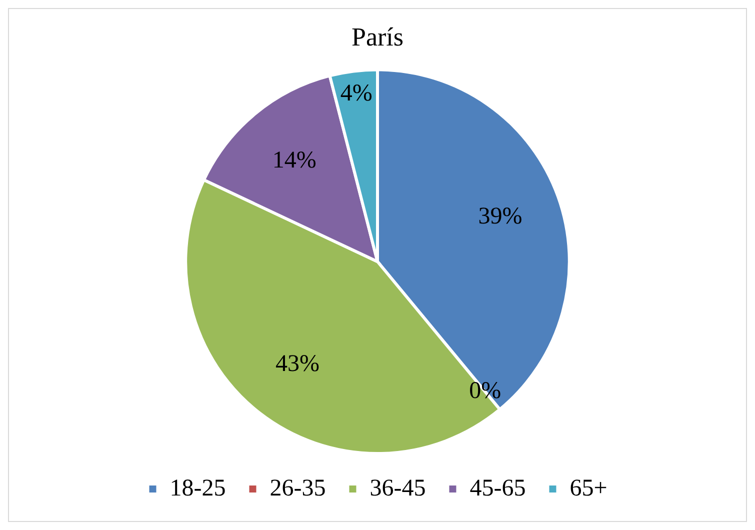 The width and height of the screenshot is (755, 530). Describe the element at coordinates (398, 488) in the screenshot. I see `legend-label: 36-45` at that location.